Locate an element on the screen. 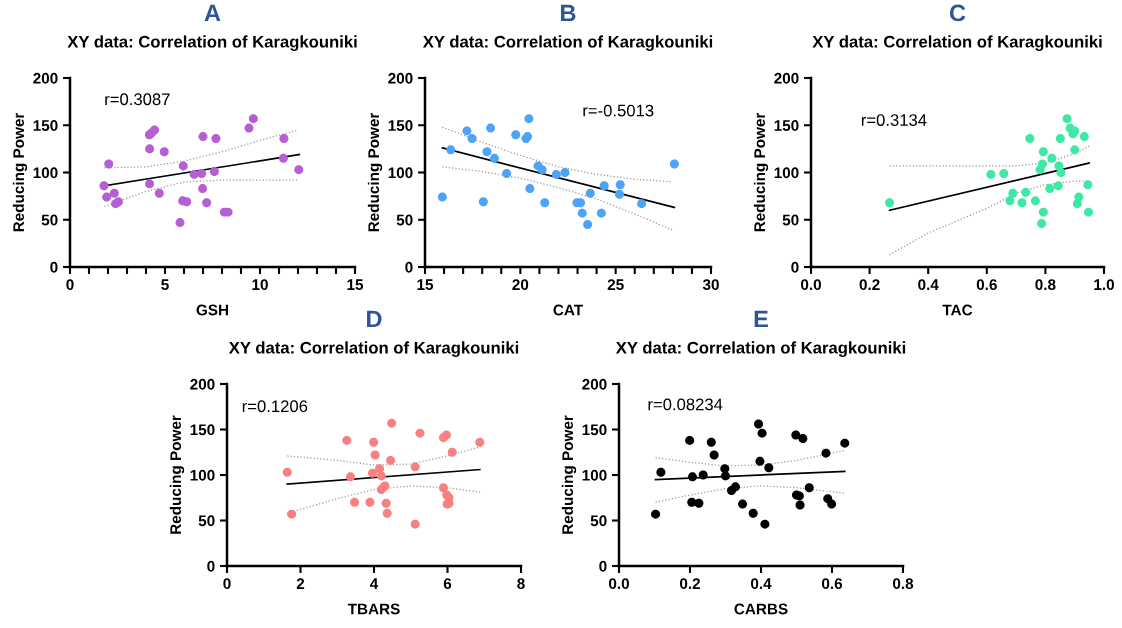 The image size is (1122, 628). x-tick-label: 5 is located at coordinates (165, 285).